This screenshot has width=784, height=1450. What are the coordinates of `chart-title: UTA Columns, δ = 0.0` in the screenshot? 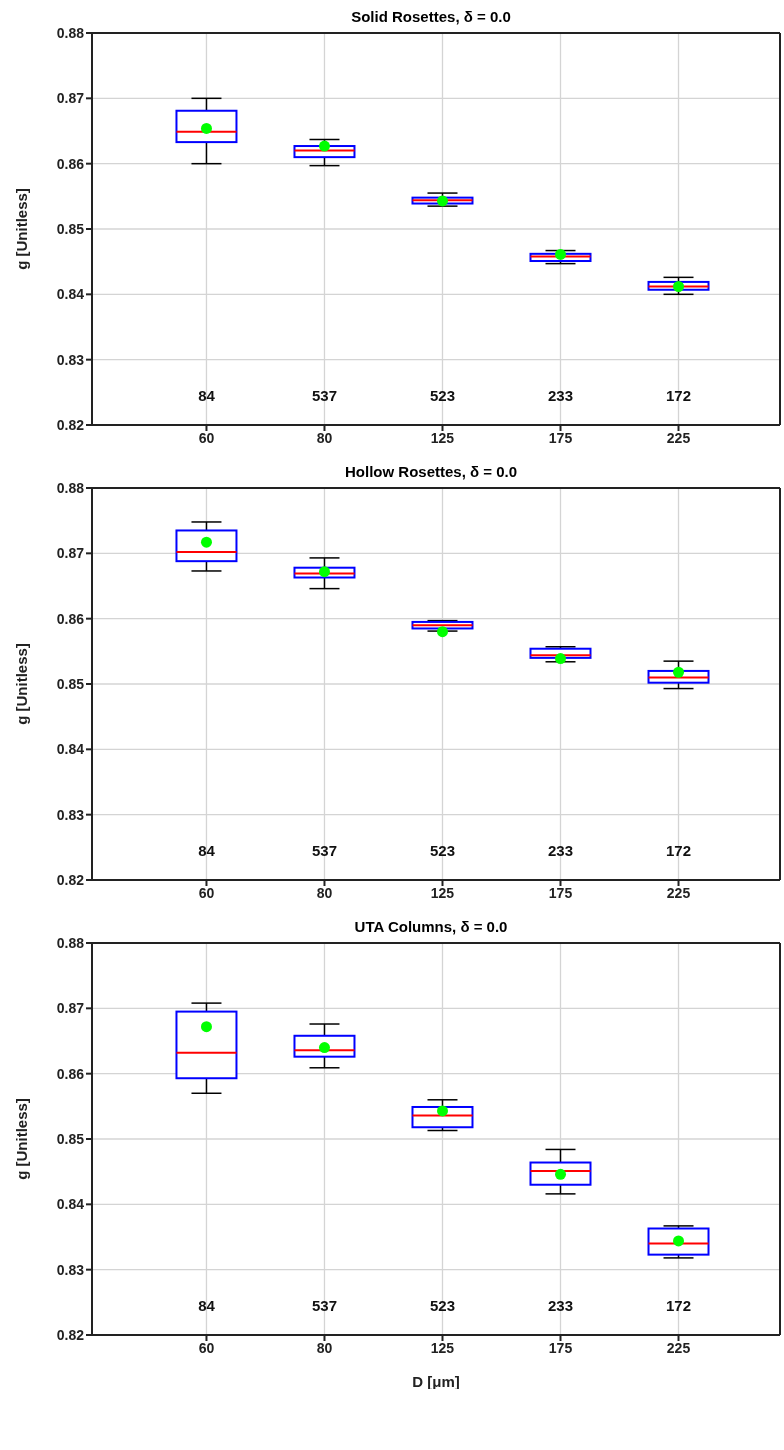 It's located at (431, 926).